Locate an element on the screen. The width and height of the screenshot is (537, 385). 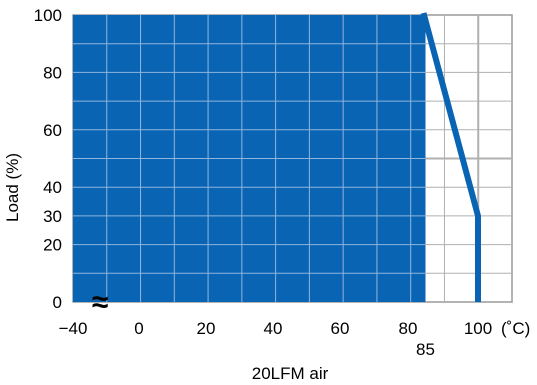
y-tick-label: 20 is located at coordinates (52, 245).